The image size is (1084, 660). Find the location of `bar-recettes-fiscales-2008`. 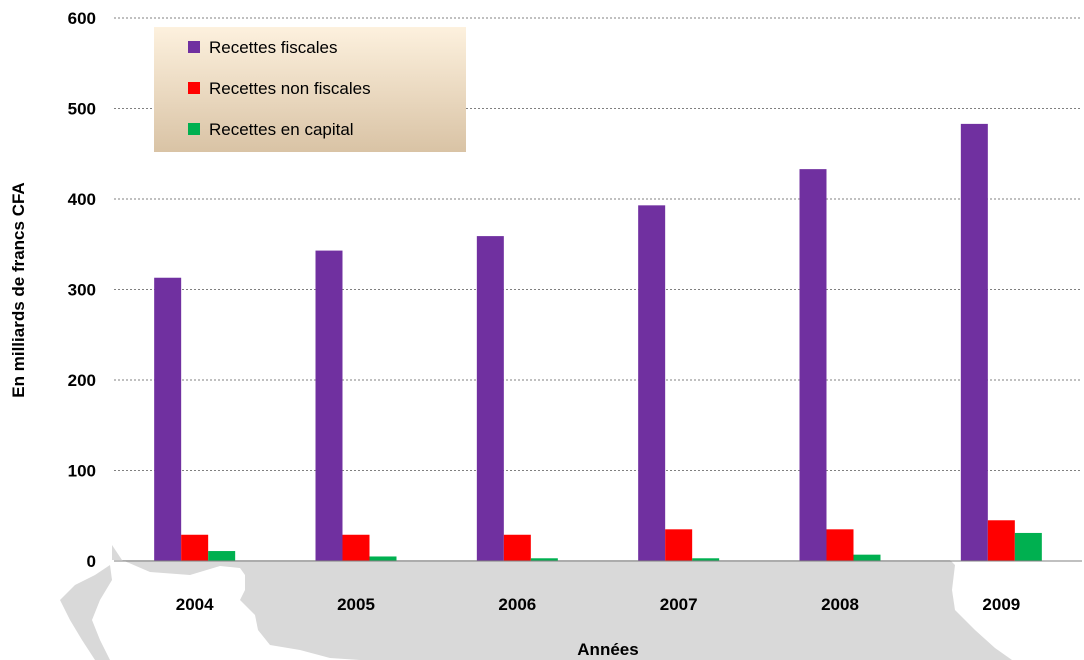

bar-recettes-fiscales-2008 is located at coordinates (813, 365).